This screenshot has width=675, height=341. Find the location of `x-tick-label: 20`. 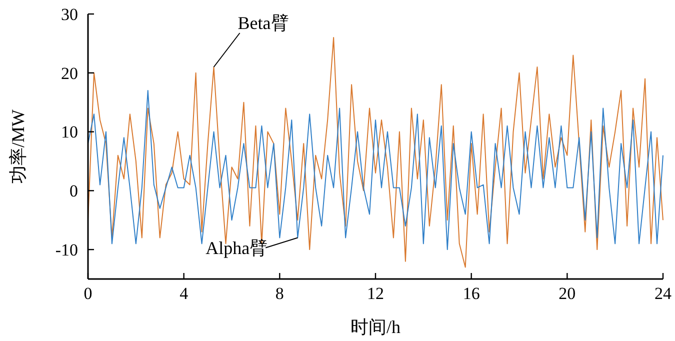

x-tick-label: 20 is located at coordinates (567, 293).